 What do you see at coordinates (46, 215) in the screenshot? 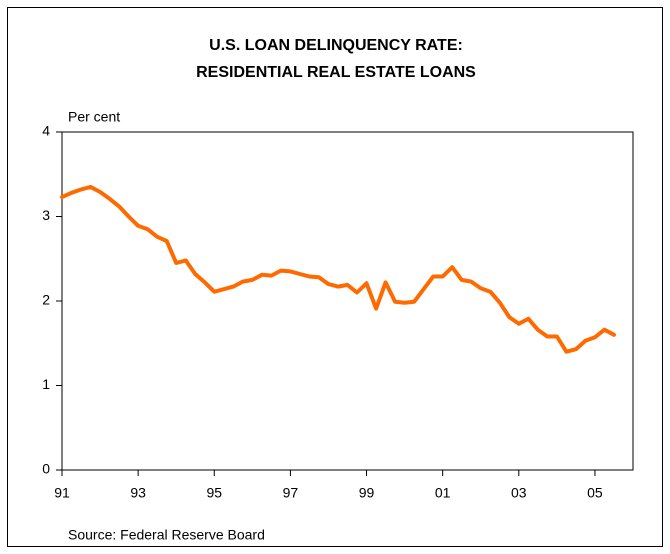
I see `y-tick-label: 3` at bounding box center [46, 215].